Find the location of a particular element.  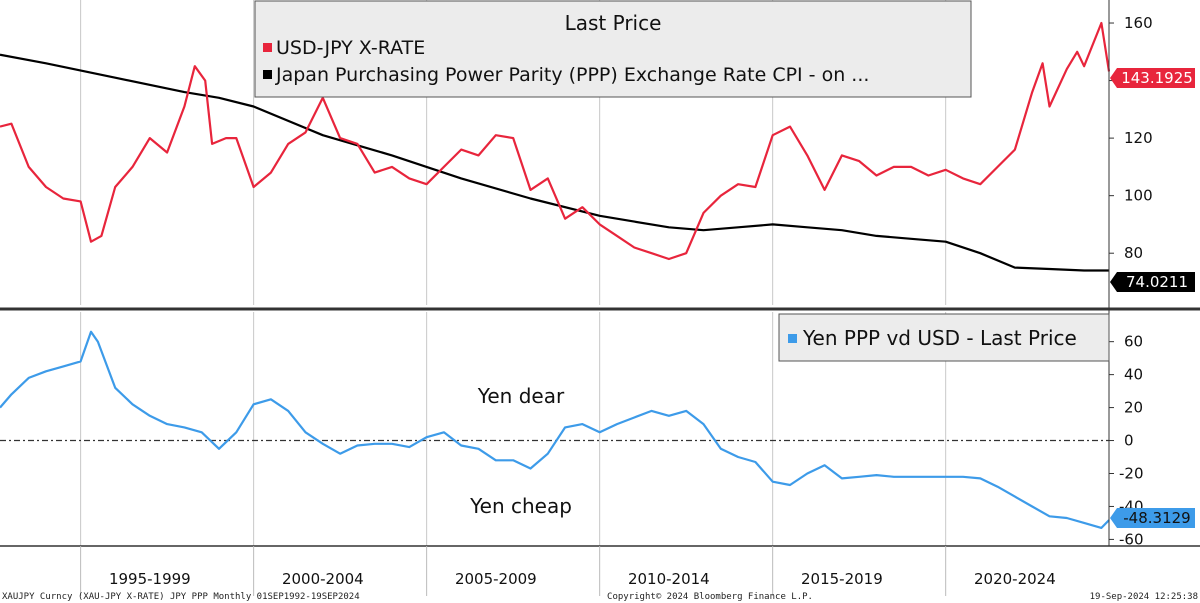

bottom-y-tick-label: 0 is located at coordinates (1129, 441).